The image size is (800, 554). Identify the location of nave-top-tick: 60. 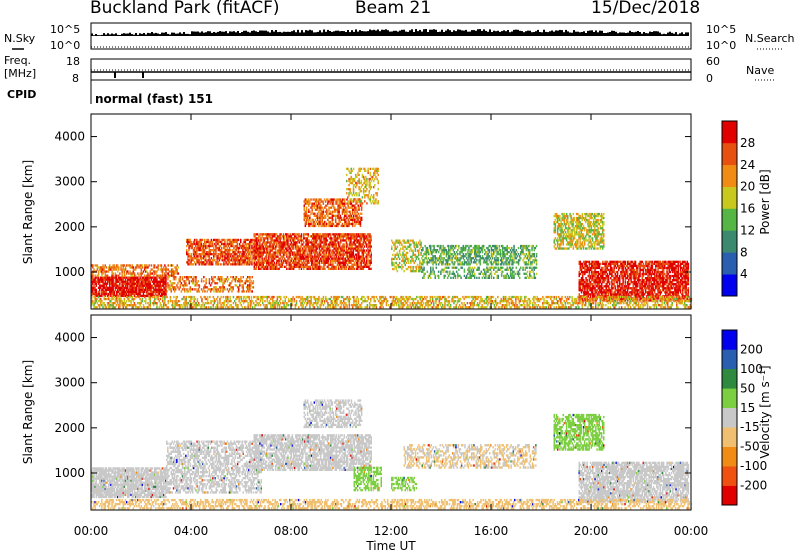
(713, 61).